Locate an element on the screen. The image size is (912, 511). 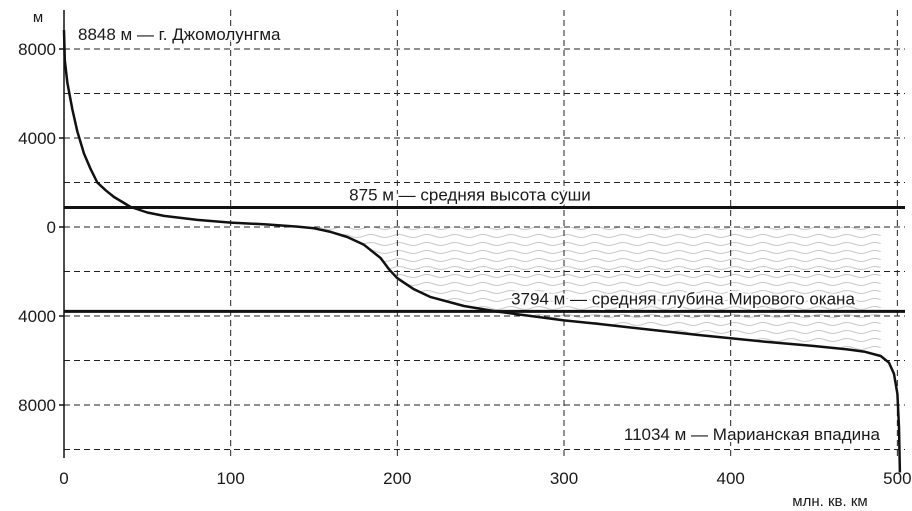
annotation-label: 8848 м — г. Джомолунгма is located at coordinates (179, 34).